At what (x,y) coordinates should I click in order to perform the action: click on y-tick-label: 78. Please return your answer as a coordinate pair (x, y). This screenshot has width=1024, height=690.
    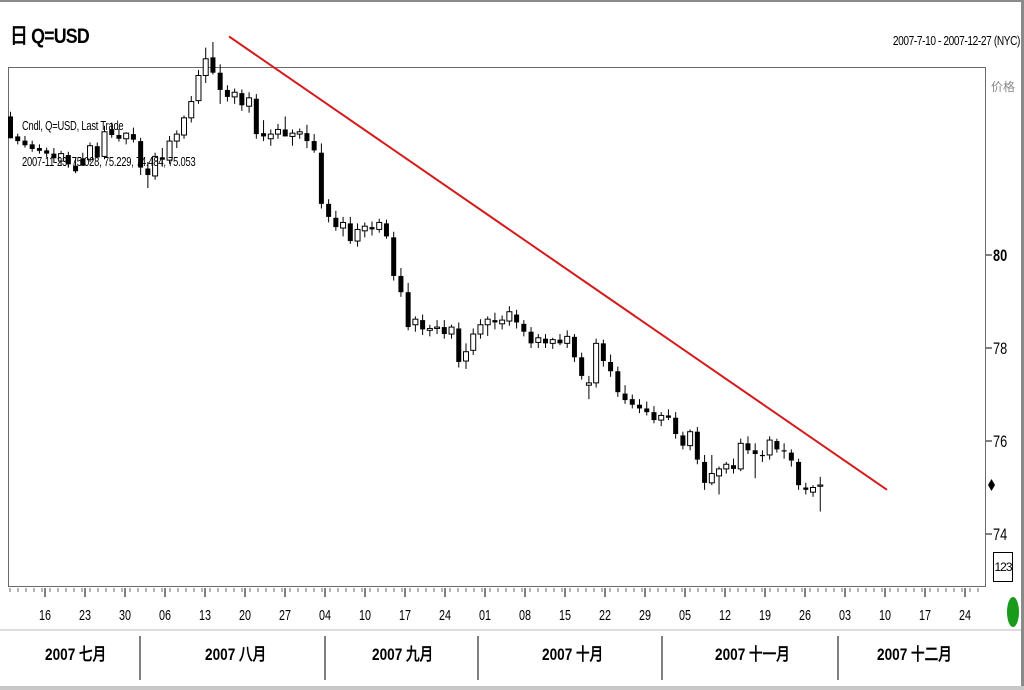
    Looking at the image, I should click on (1000, 348).